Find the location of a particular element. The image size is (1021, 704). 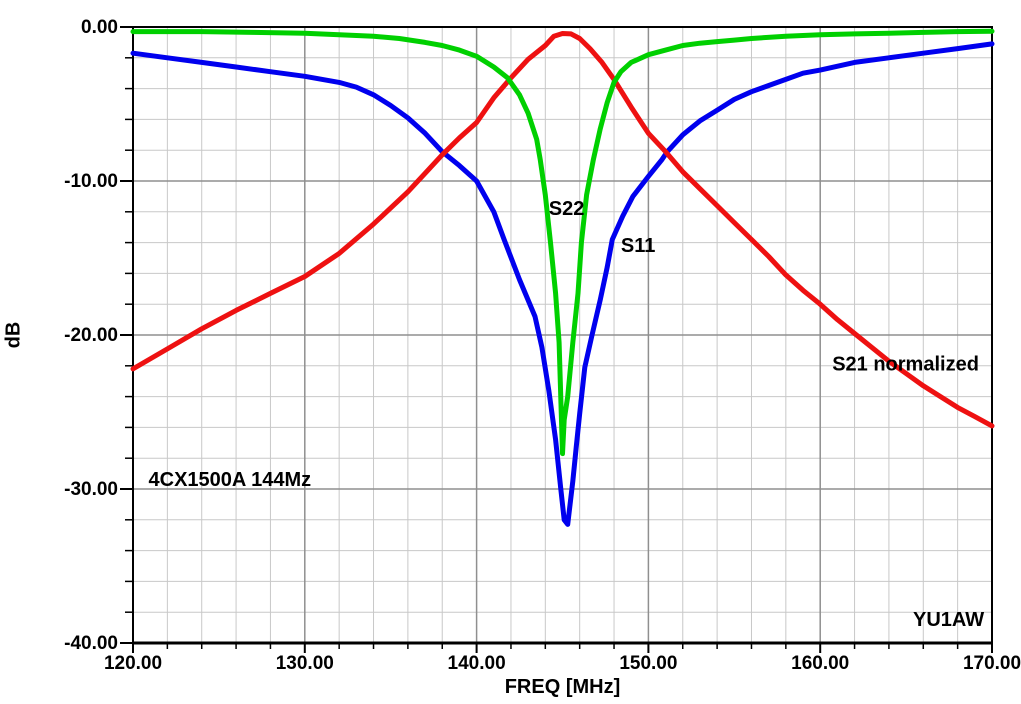

x-tick-label: 120.00 is located at coordinates (133, 663).